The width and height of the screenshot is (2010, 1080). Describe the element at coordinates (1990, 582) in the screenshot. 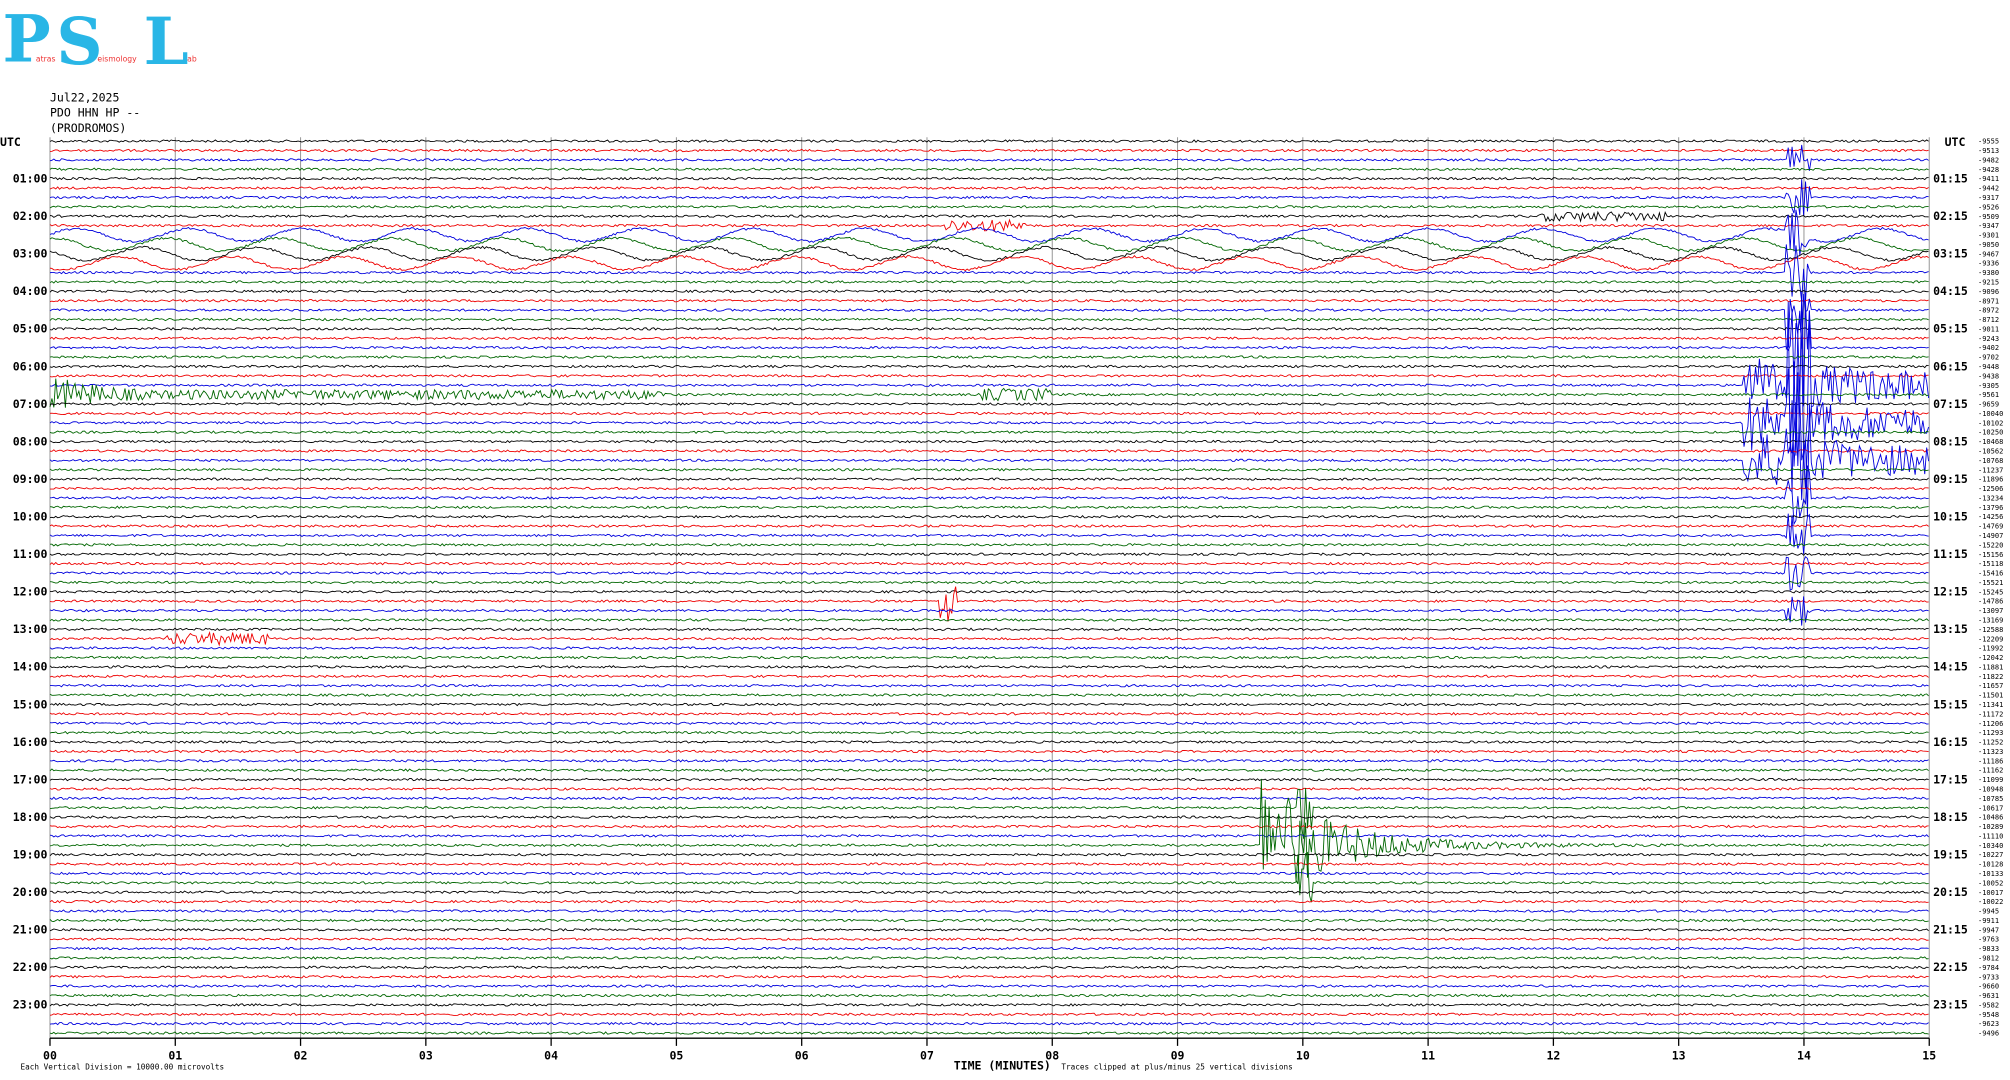

I see `offset-label: -15521` at that location.